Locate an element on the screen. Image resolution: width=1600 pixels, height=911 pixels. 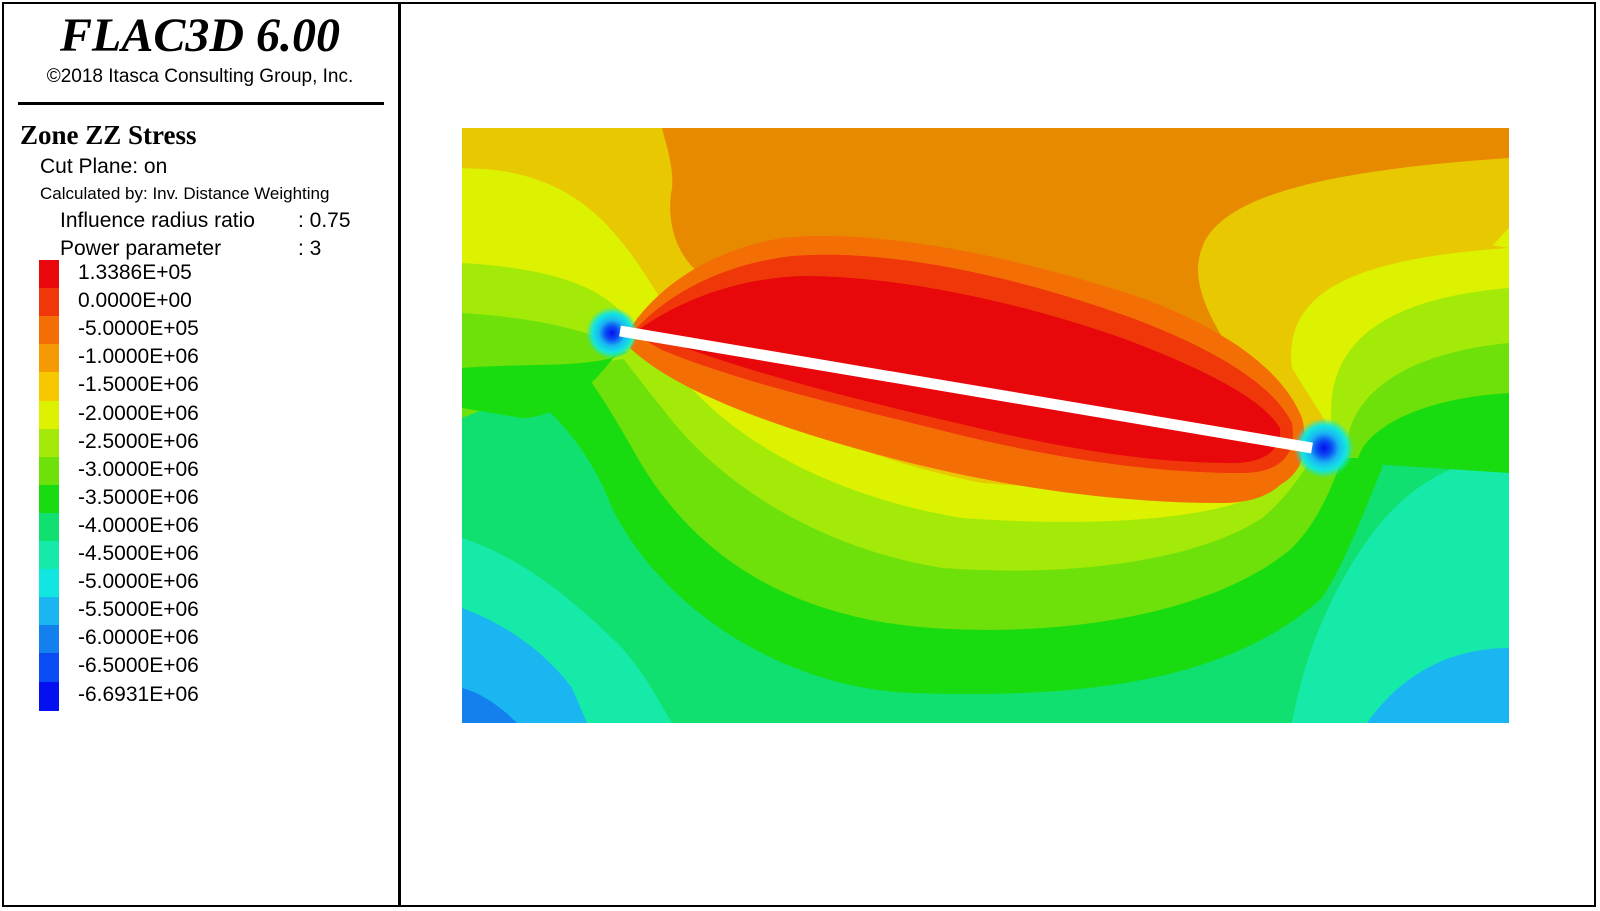
power-parameter-label: Power parameter is located at coordinates (141, 248).